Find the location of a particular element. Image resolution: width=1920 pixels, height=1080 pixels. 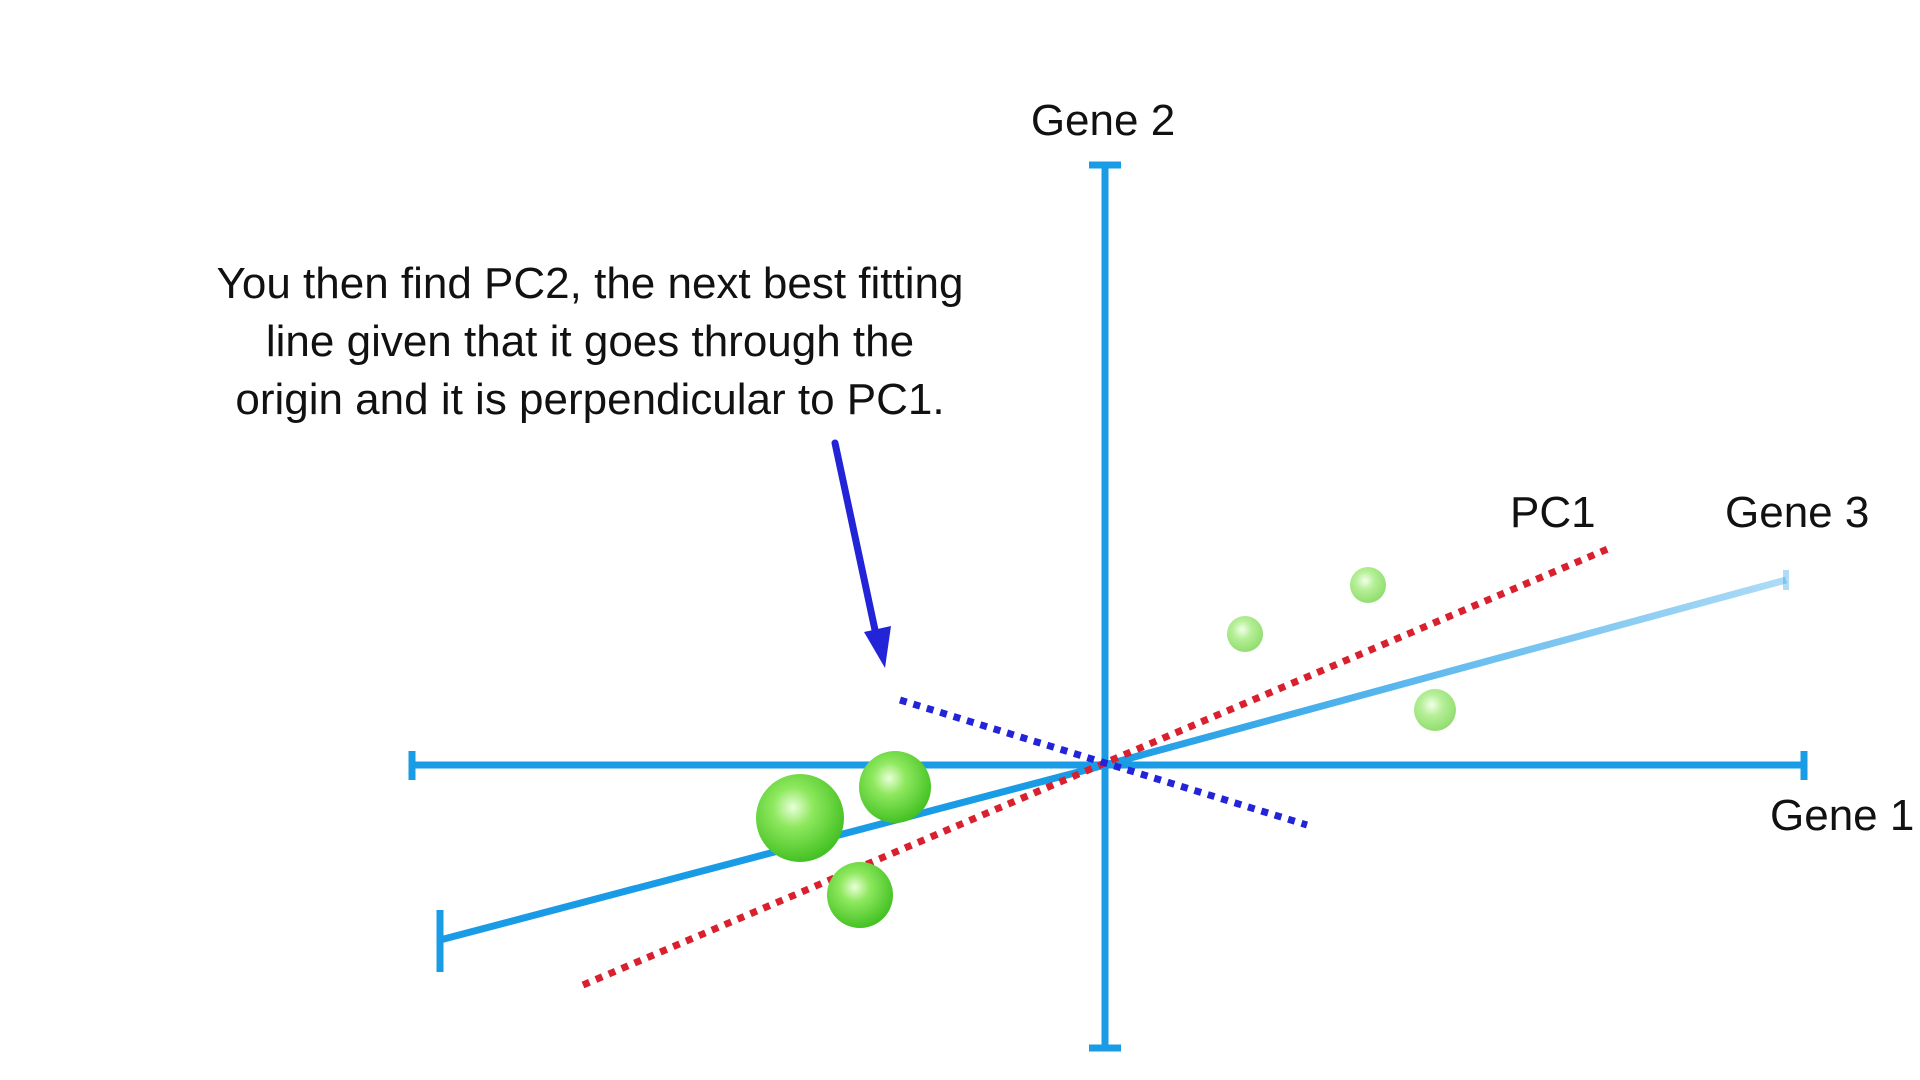

caption-line-1: You then find PC2, the next best fitting is located at coordinates (590, 283).